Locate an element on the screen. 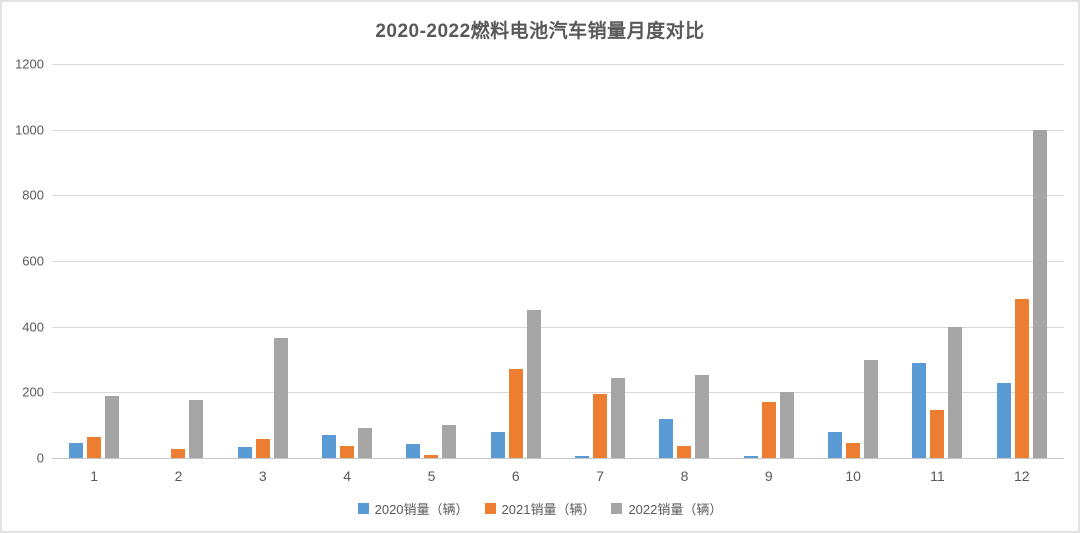 The height and width of the screenshot is (533, 1080). bar-2021-m9 is located at coordinates (768, 429).